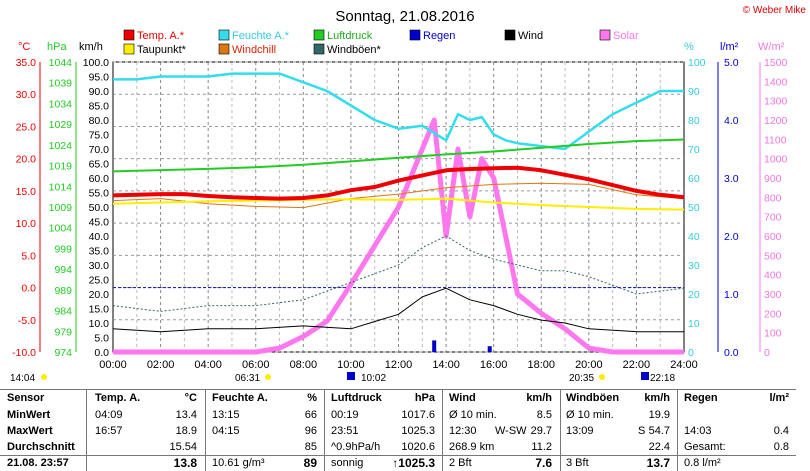 This screenshot has width=810, height=471. Describe the element at coordinates (729, 47) in the screenshot. I see `rain-unit-label: l/m²` at that location.